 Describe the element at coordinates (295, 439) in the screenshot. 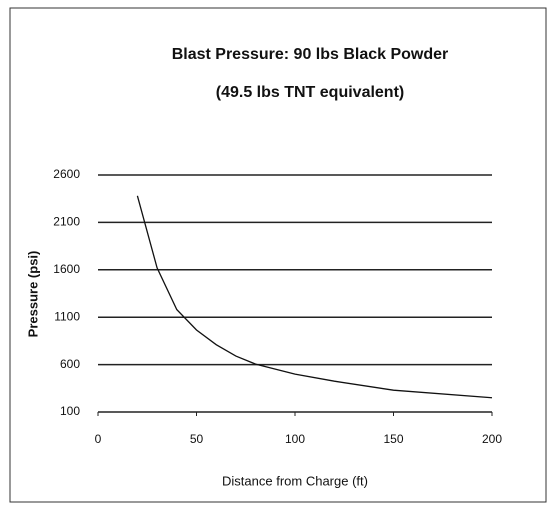

I see `x-tick-label: 100` at that location.